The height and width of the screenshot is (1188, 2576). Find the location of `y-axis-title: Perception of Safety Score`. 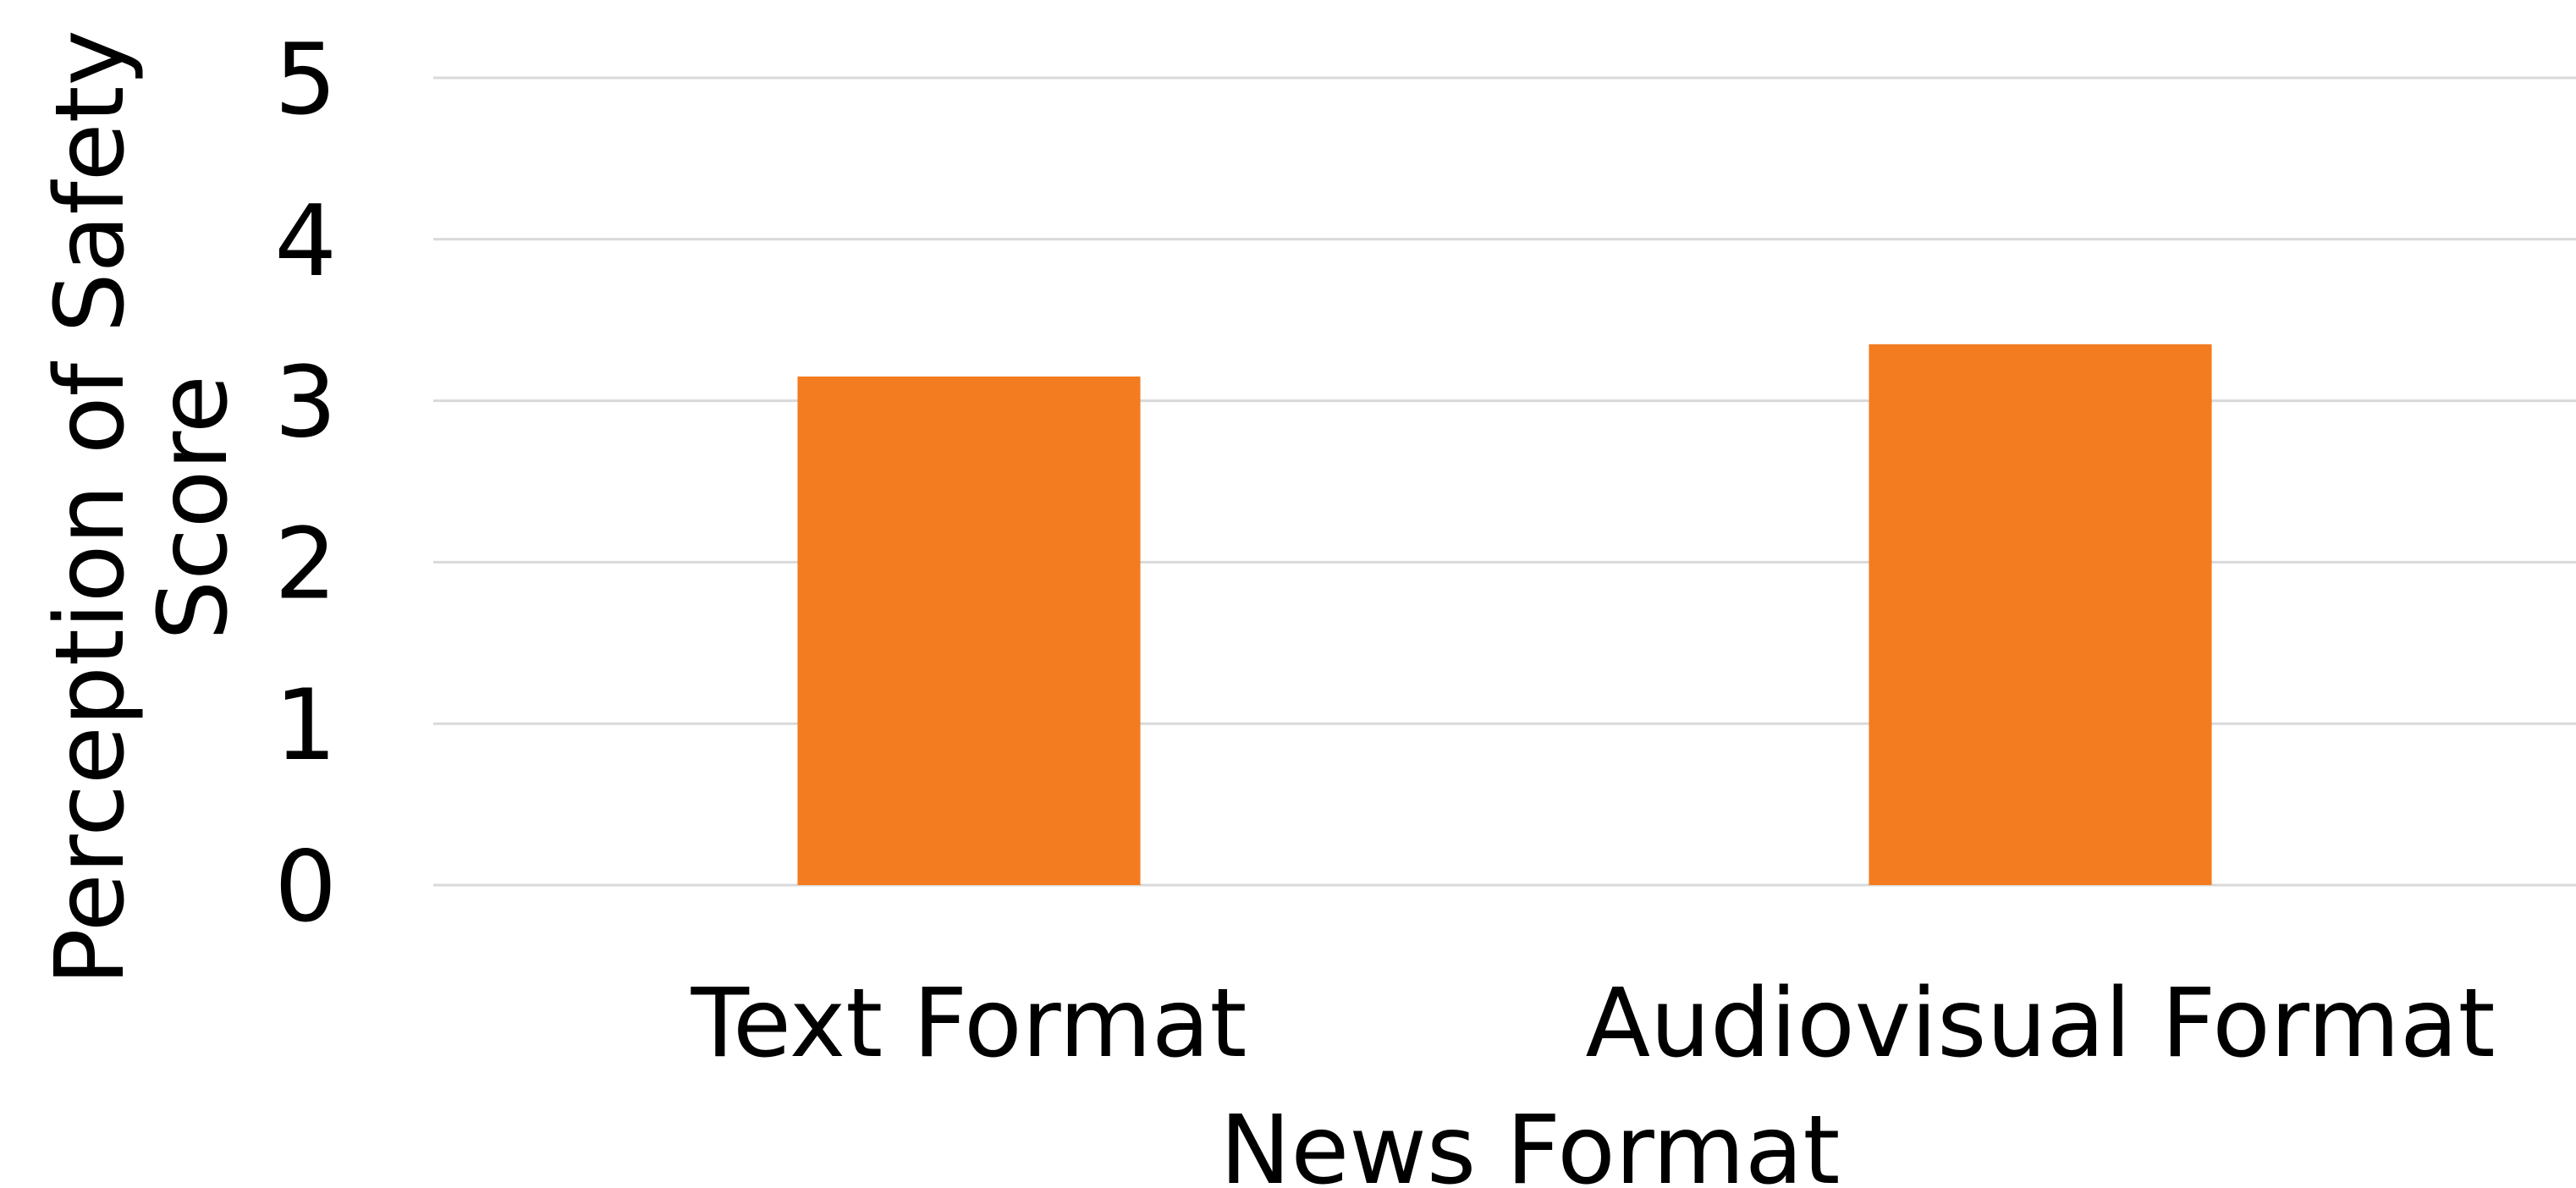

y-axis-title: Perception of Safety Score is located at coordinates (142, 508).